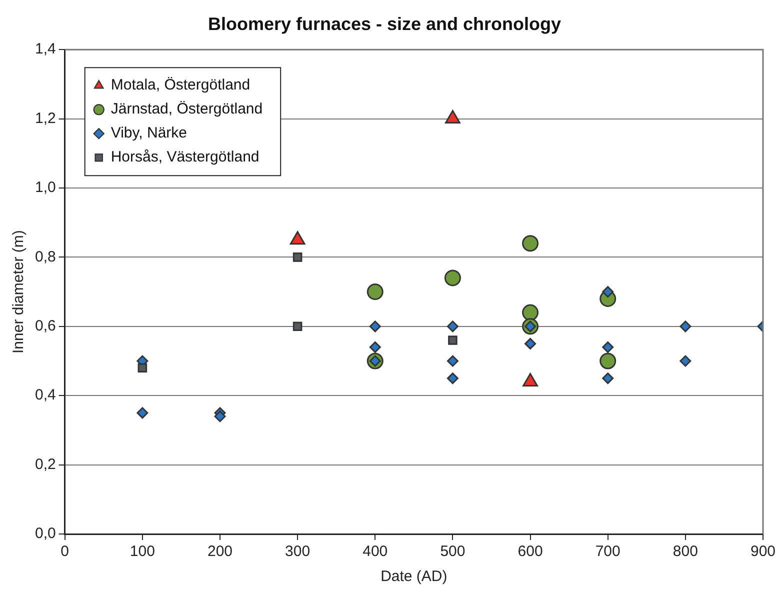 The image size is (781, 594). Describe the element at coordinates (530, 551) in the screenshot. I see `x-tick-label: 600` at that location.